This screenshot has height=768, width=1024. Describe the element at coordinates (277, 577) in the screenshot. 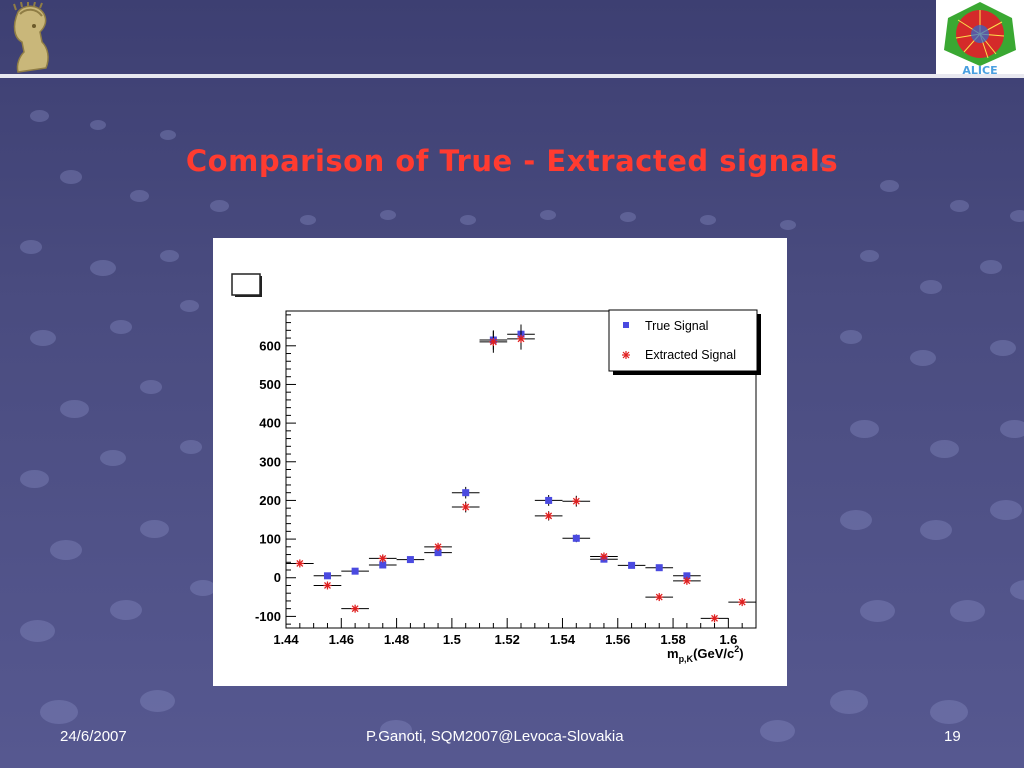

I see `y-tick-label: 0` at that location.